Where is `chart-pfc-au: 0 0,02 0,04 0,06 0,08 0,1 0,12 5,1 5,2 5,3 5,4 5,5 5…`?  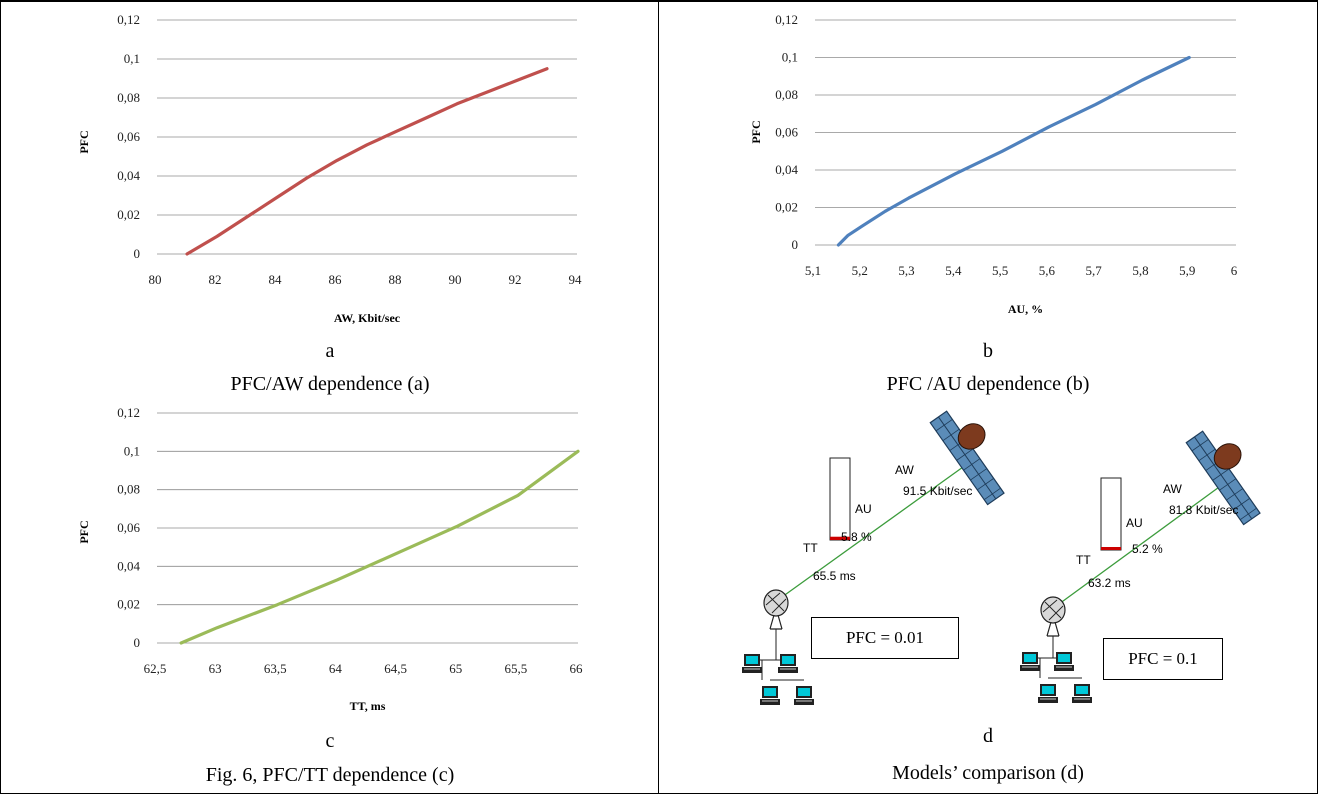 chart-pfc-au: 0 0,02 0,04 0,06 0,08 0,1 0,12 5,1 5,2 5,3 5,4 5,5 5… is located at coordinates (993, 164).